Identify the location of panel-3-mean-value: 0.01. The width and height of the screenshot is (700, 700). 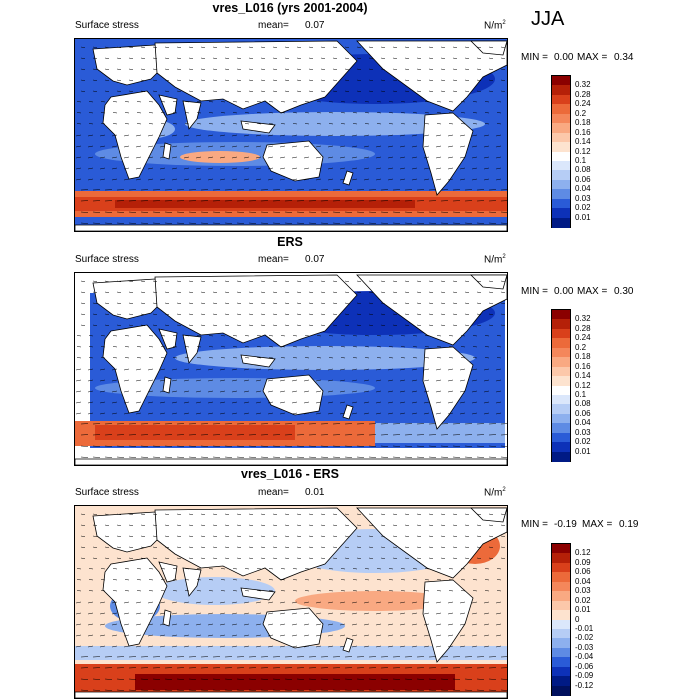
(315, 492).